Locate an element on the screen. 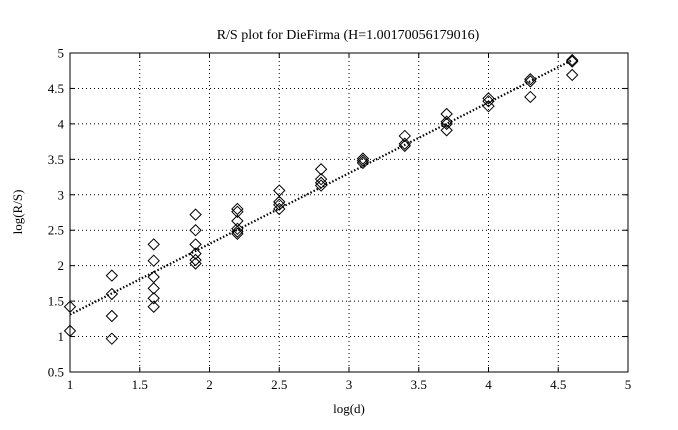 The height and width of the screenshot is (430, 678). x-tick-label: 2 is located at coordinates (209, 384).